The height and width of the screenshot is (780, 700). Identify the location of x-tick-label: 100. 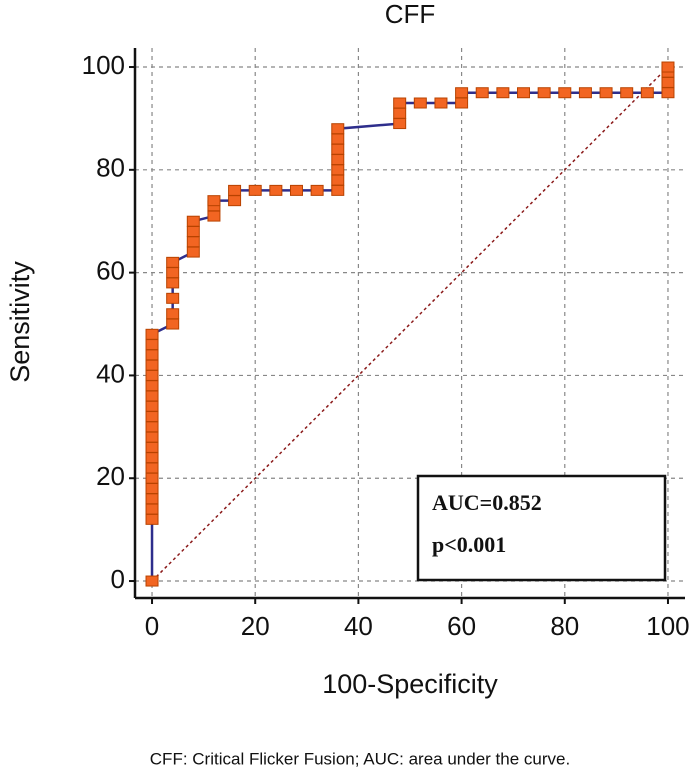
(667, 626).